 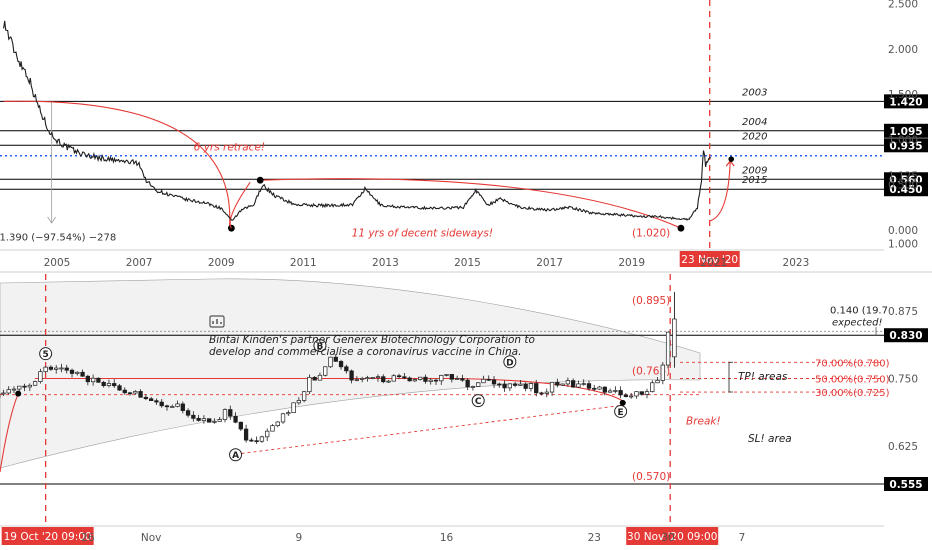 I want to click on bottom-x-tick-label: 16, so click(x=447, y=538).